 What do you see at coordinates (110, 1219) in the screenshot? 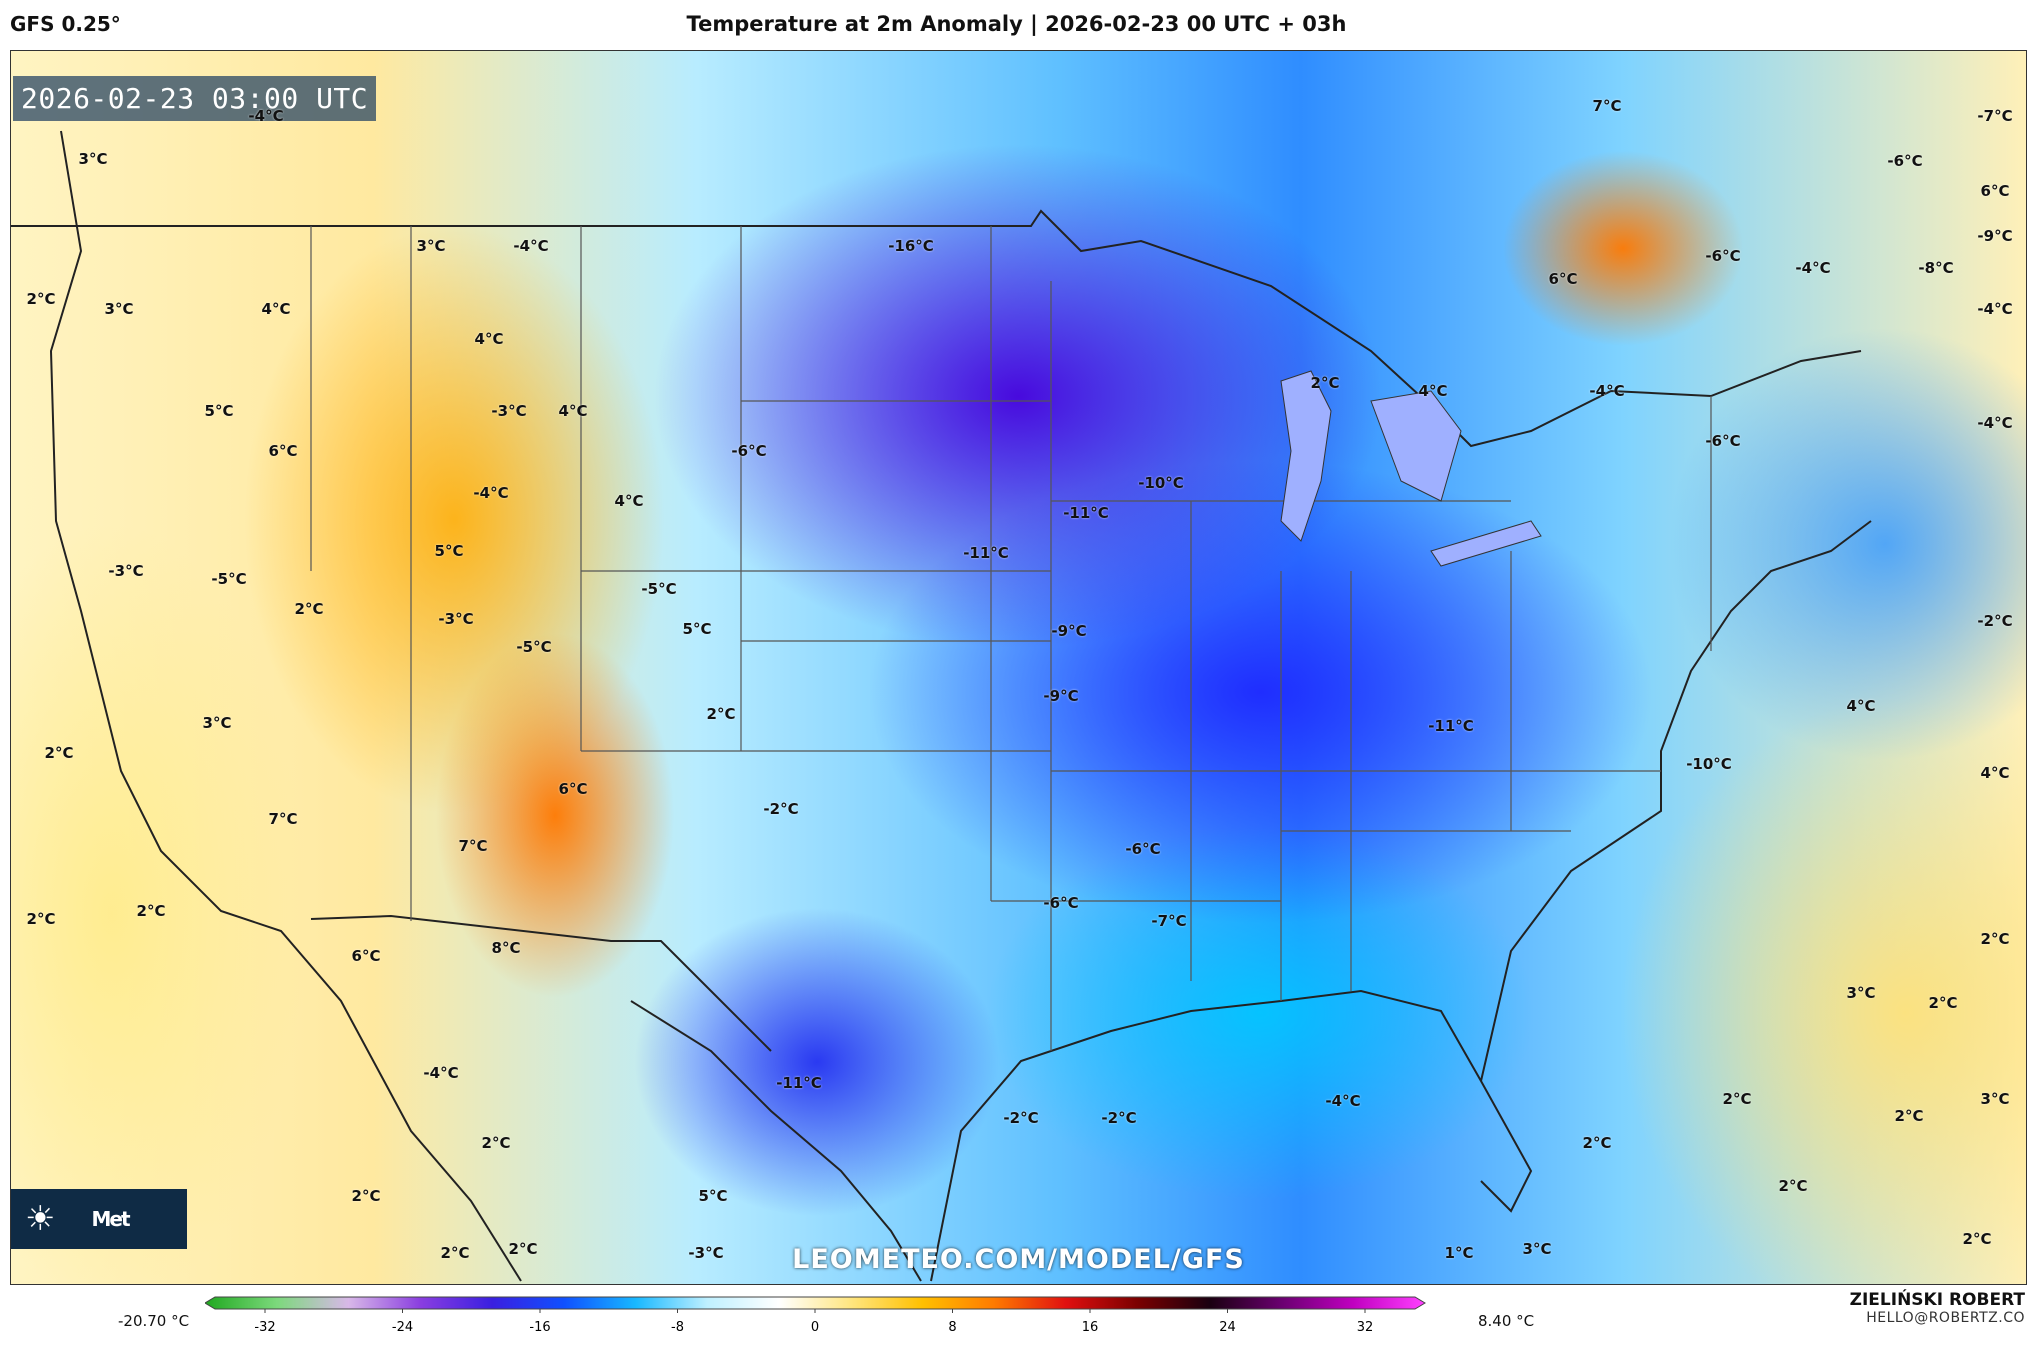
I see `logo-text: Met` at bounding box center [110, 1219].